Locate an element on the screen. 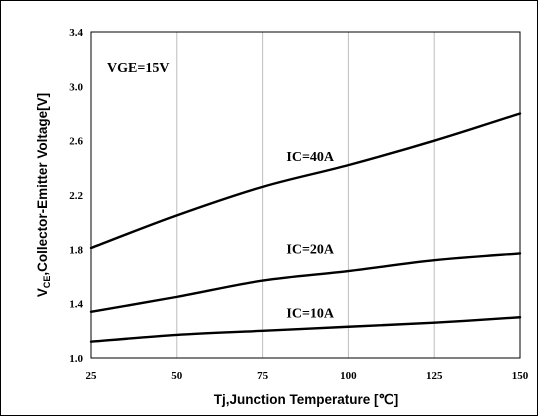 The image size is (538, 416). x-axis-label: Tj,Junction Temperature [℃] is located at coordinates (306, 399).